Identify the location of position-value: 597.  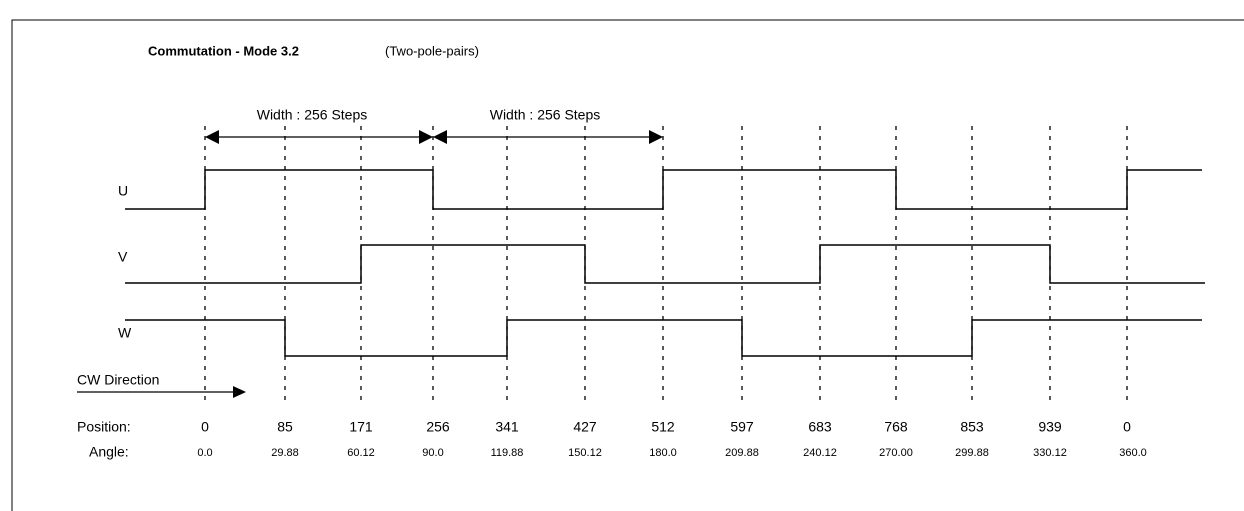
(742, 427).